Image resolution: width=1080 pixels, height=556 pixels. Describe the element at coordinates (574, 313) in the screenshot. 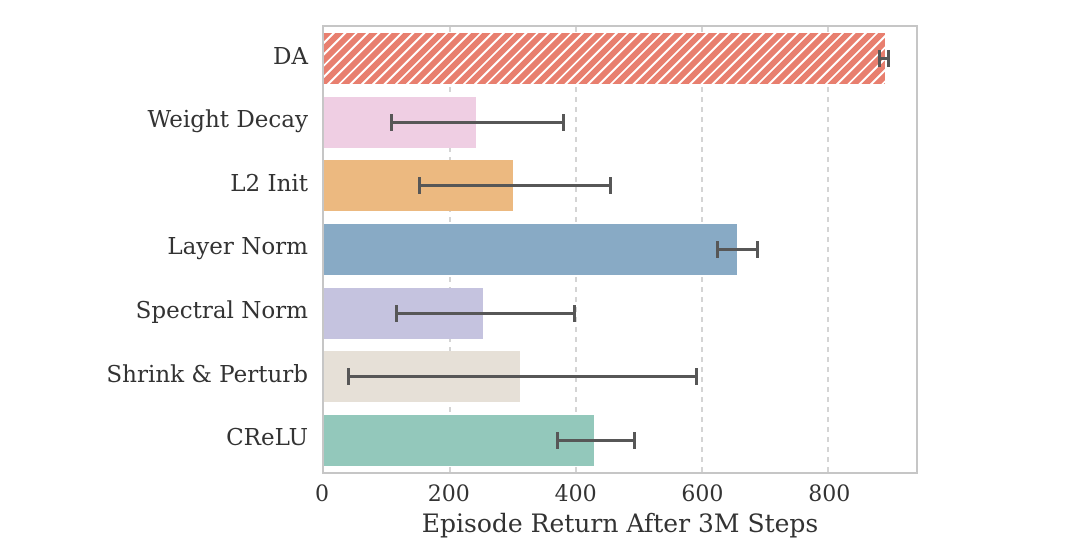

I see `error-cap-right-spectral-norm` at that location.